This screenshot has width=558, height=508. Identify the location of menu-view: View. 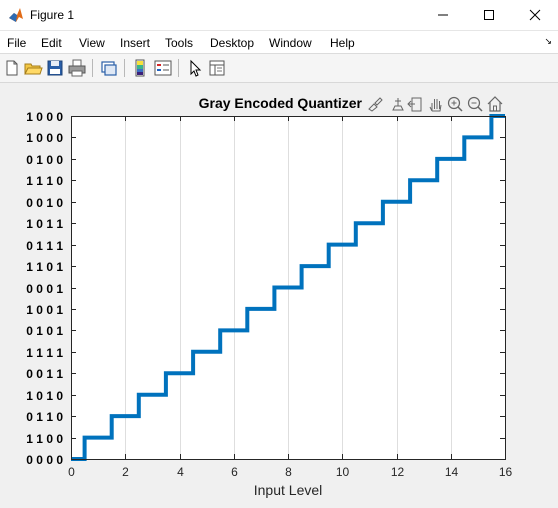
(92, 43).